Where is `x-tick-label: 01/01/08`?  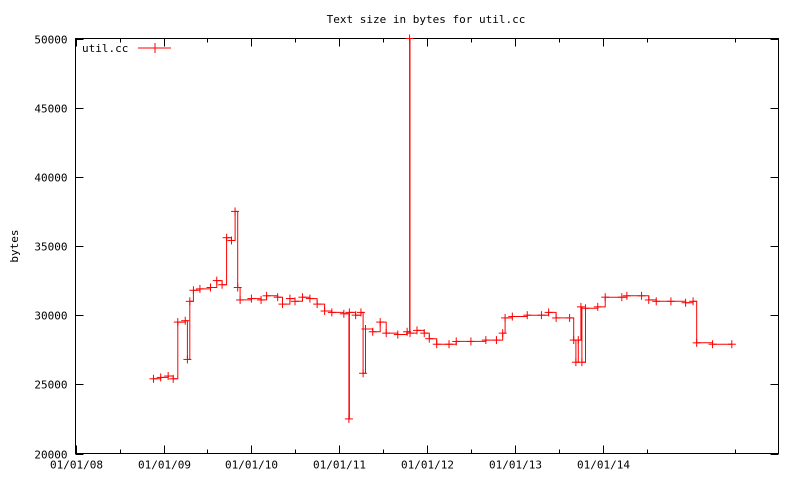
x-tick-label: 01/01/08 is located at coordinates (76, 465).